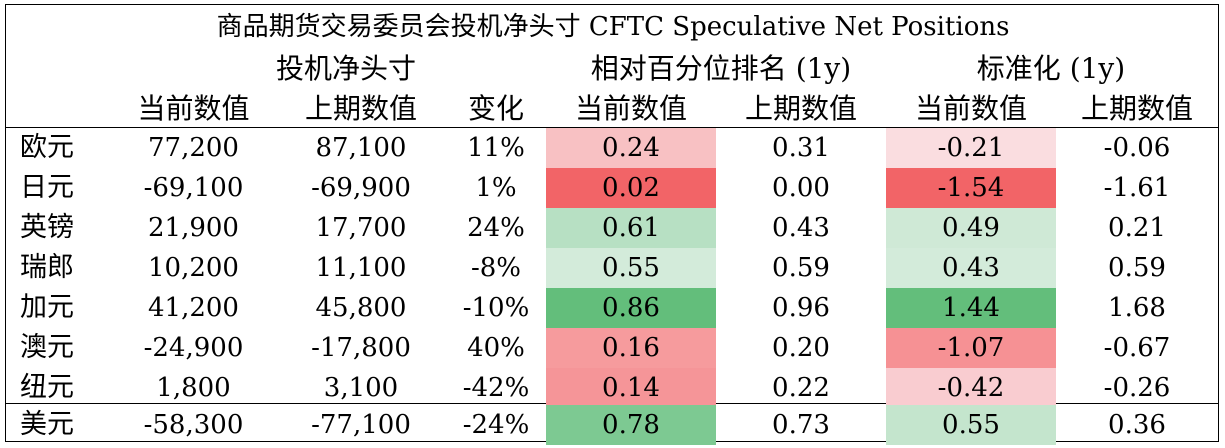 The width and height of the screenshot is (1225, 448). Describe the element at coordinates (801, 308) in the screenshot. I see `cell-pct-previous: 0.96` at that location.